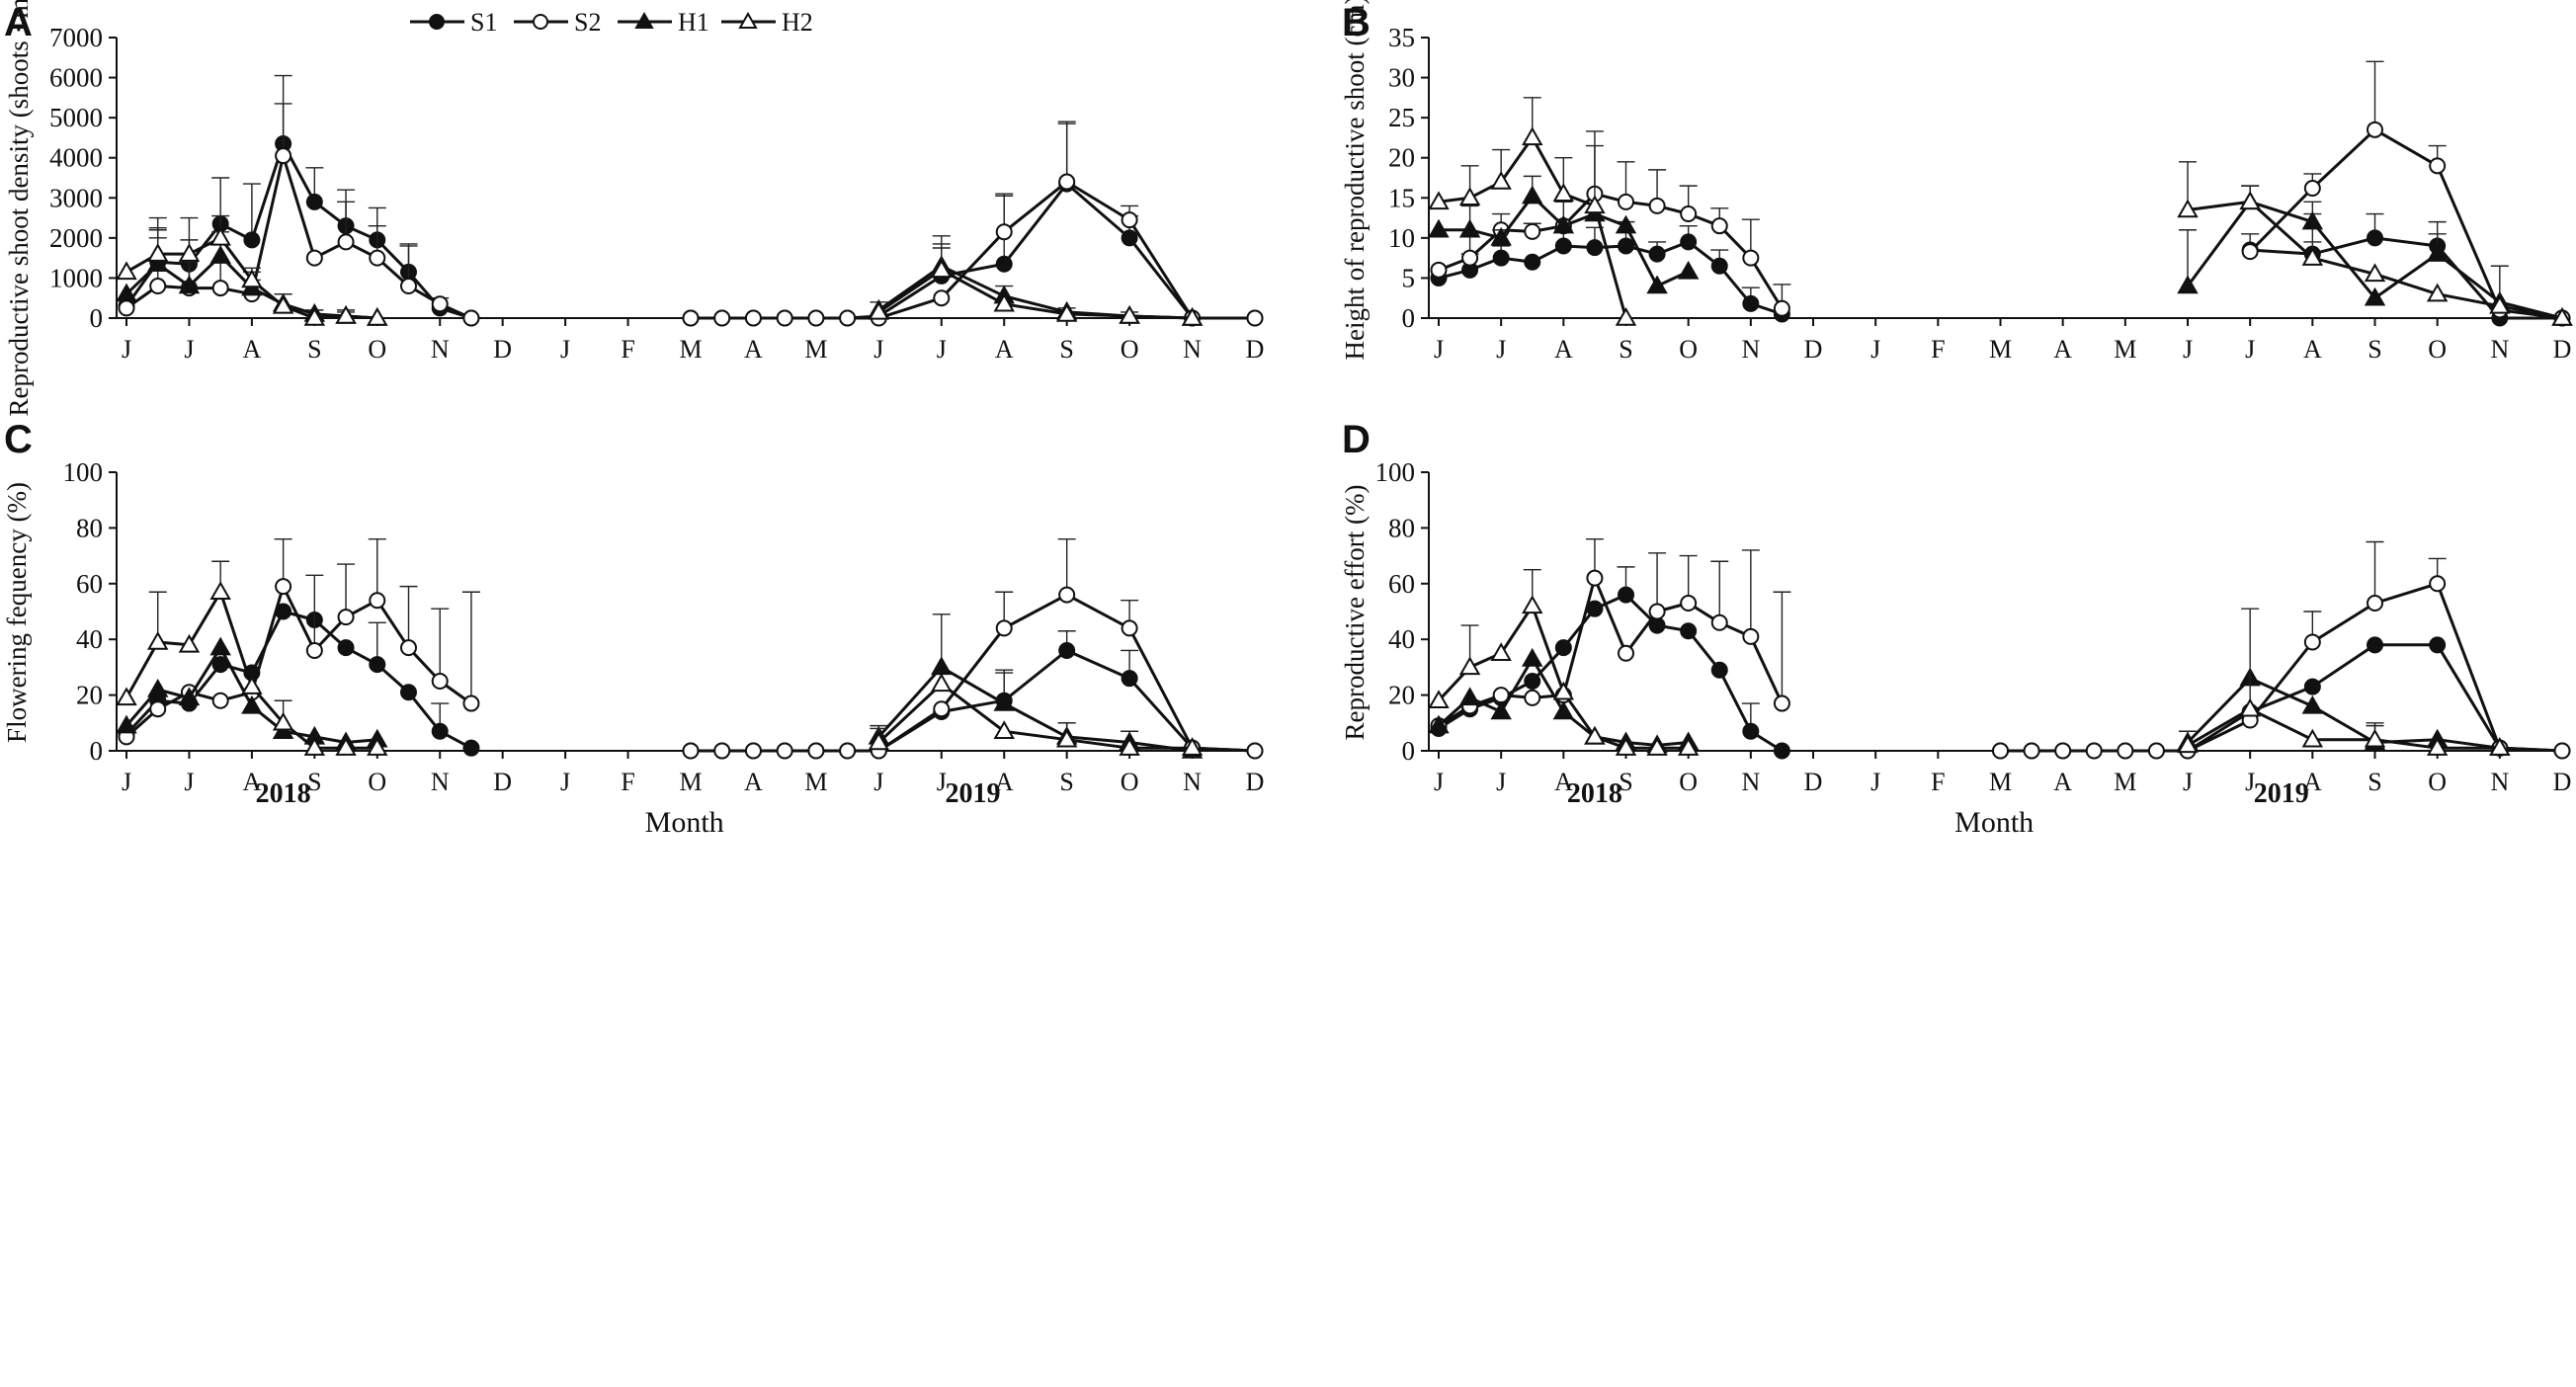 This screenshot has width=2576, height=1387. What do you see at coordinates (973, 793) in the screenshot?
I see `year-label-2019: 2019` at bounding box center [973, 793].